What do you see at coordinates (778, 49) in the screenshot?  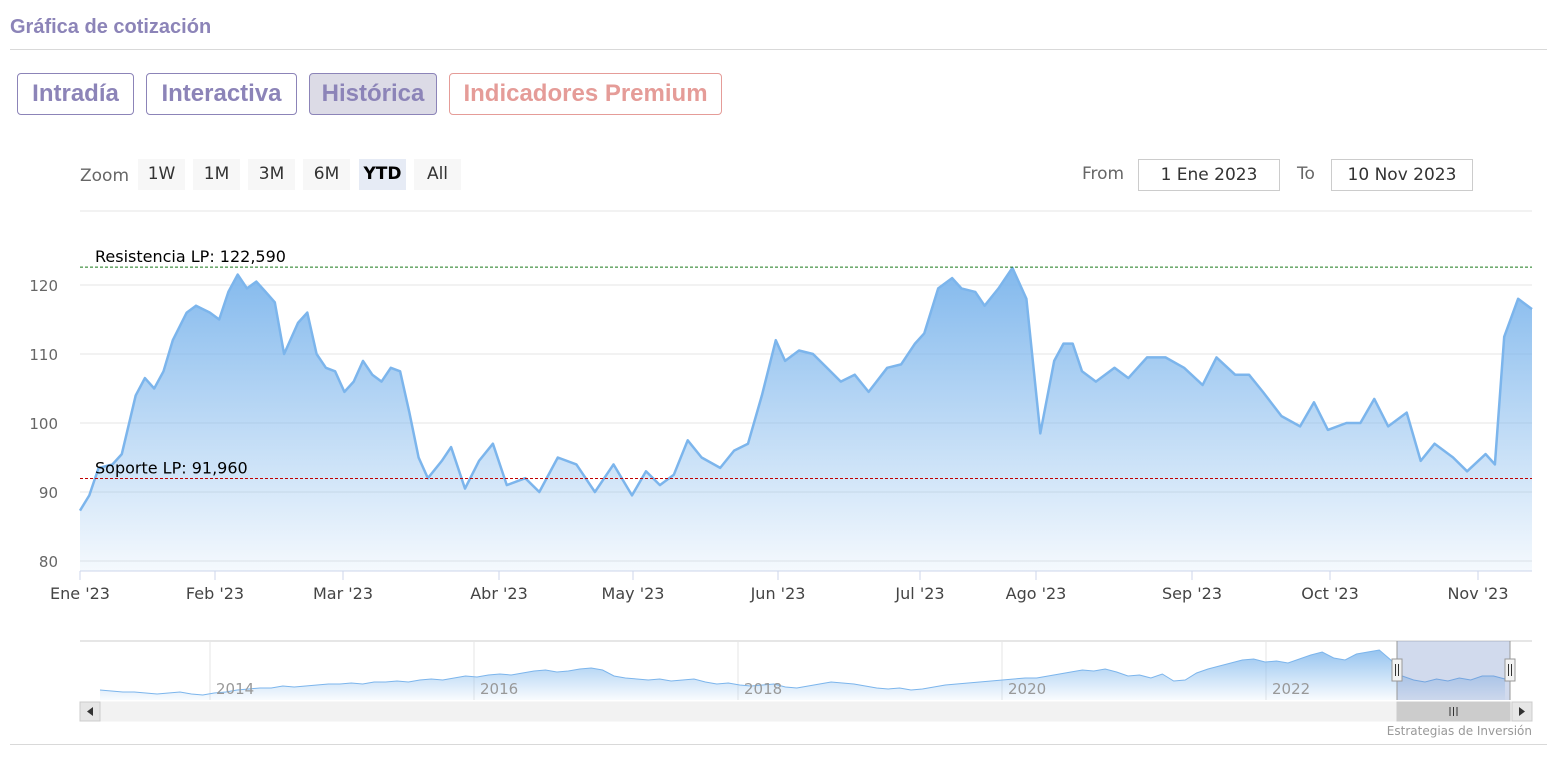 I see `title-divider` at bounding box center [778, 49].